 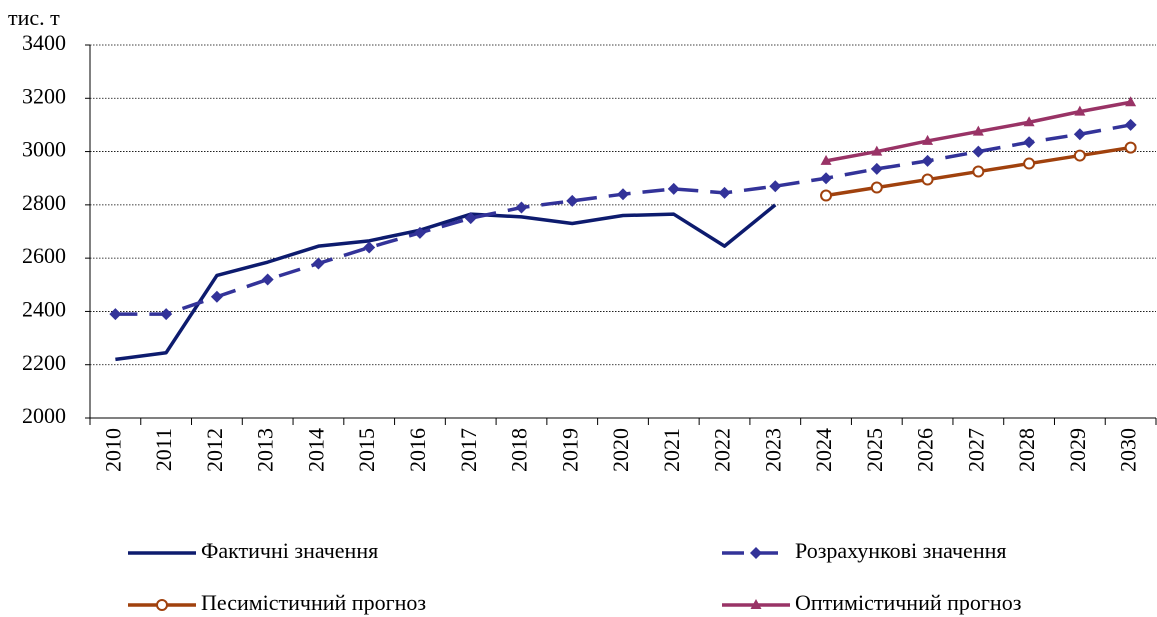 What do you see at coordinates (44, 255) in the screenshot?
I see `y-tick-label: 2600` at bounding box center [44, 255].